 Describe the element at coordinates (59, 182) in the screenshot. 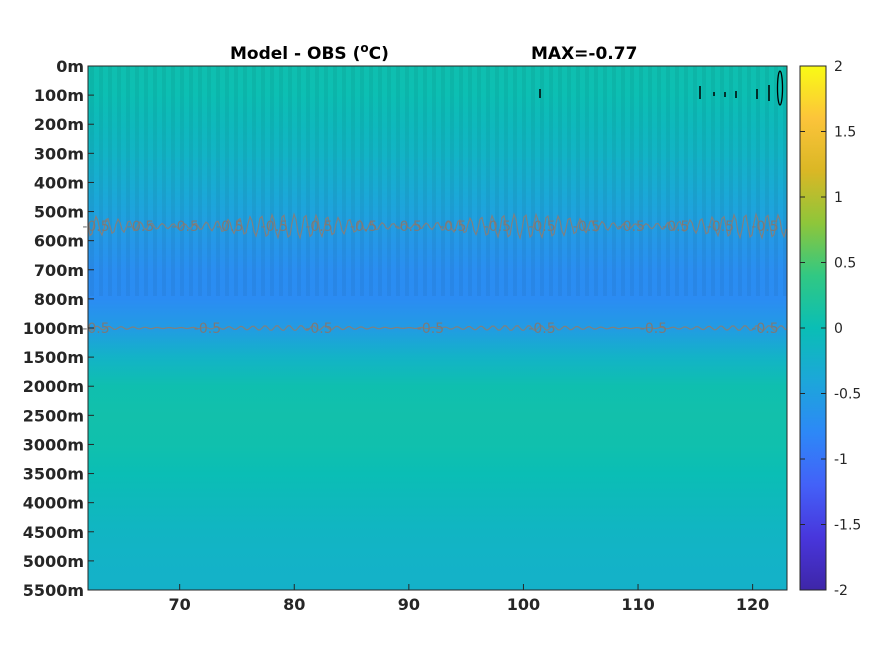

I see `y-tick-label: 400m` at that location.